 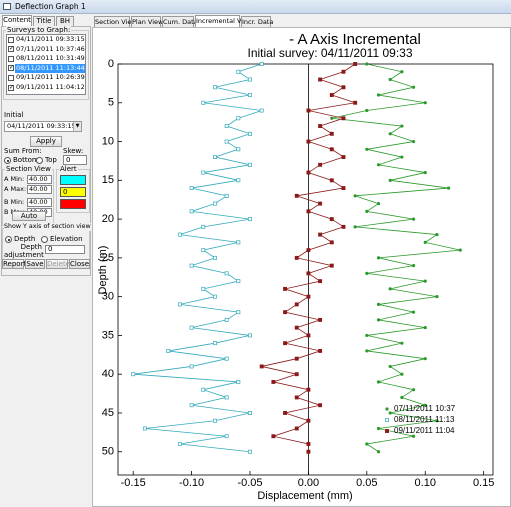 I want to click on radio-label: Elevation, so click(x=66, y=239).